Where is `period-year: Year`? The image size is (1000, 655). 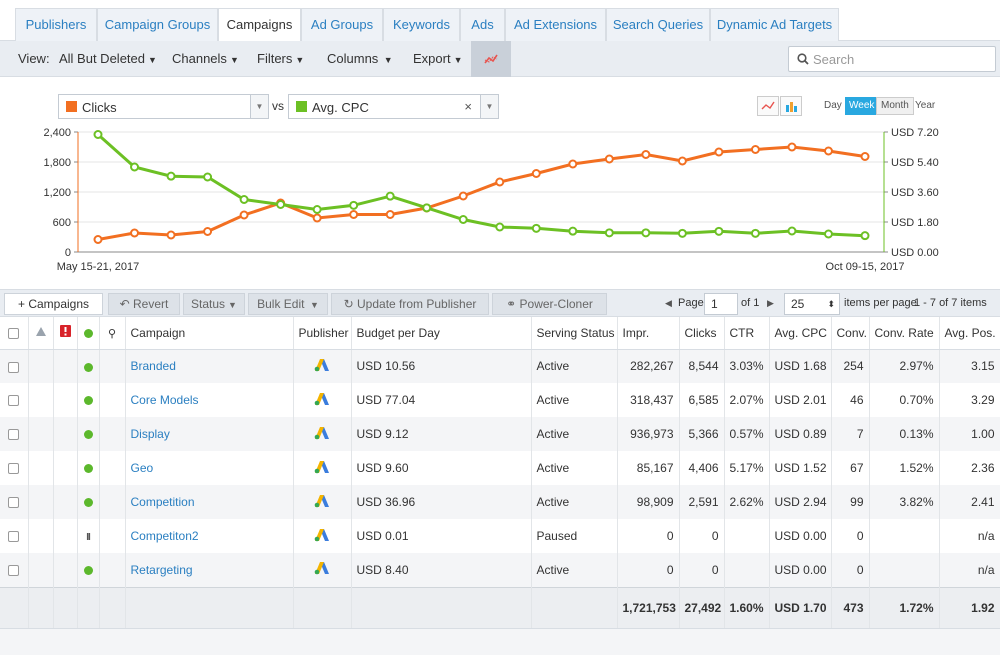
period-year: Year is located at coordinates (925, 105).